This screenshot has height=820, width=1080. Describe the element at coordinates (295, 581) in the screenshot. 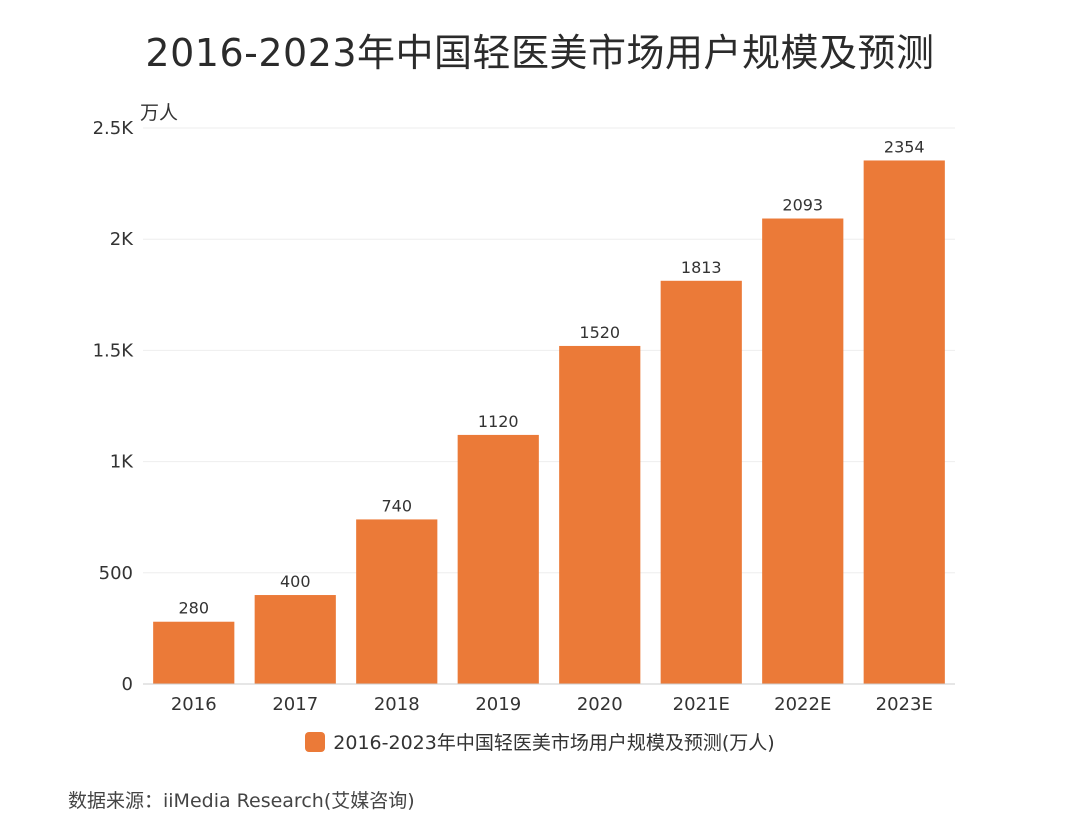

I see `bar-value-label: 400` at that location.